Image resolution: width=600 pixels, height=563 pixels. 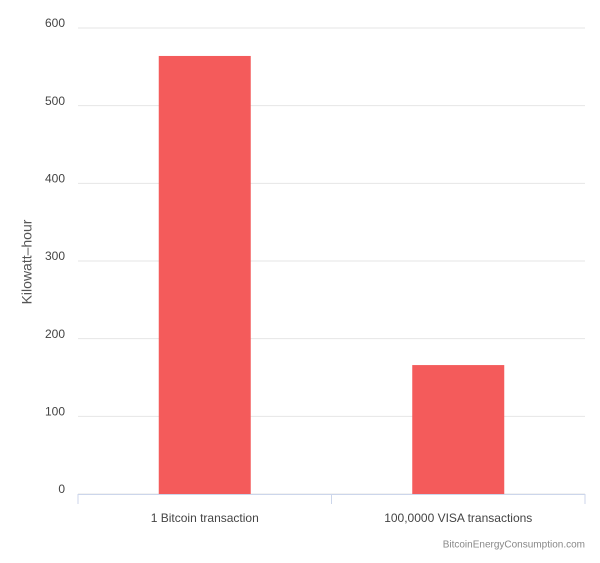 I want to click on y-tick-label: 400, so click(x=55, y=179).